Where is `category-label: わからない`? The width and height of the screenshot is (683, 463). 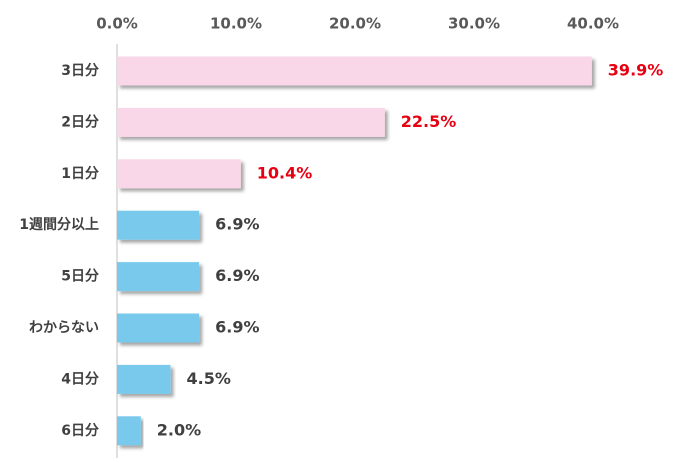
category-label: わからない is located at coordinates (64, 328).